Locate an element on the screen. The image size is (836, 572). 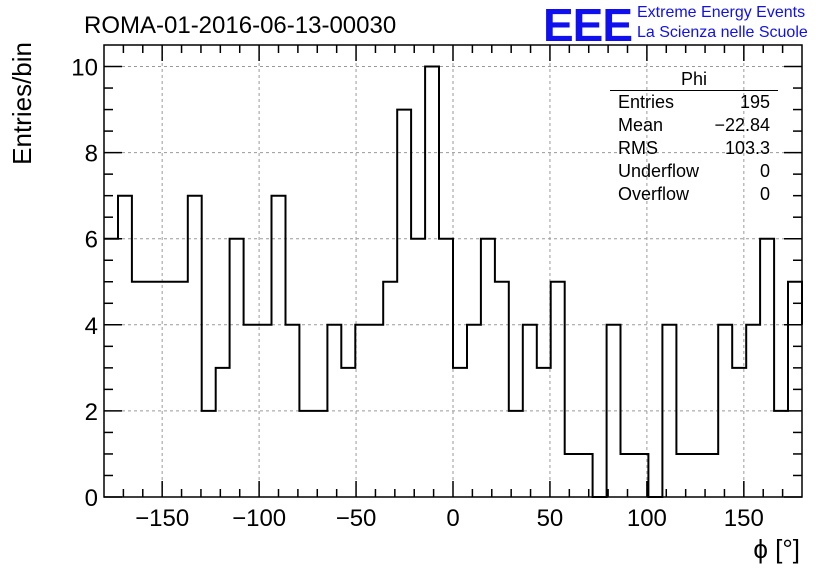
x-tick-label: −50 is located at coordinates (356, 518).